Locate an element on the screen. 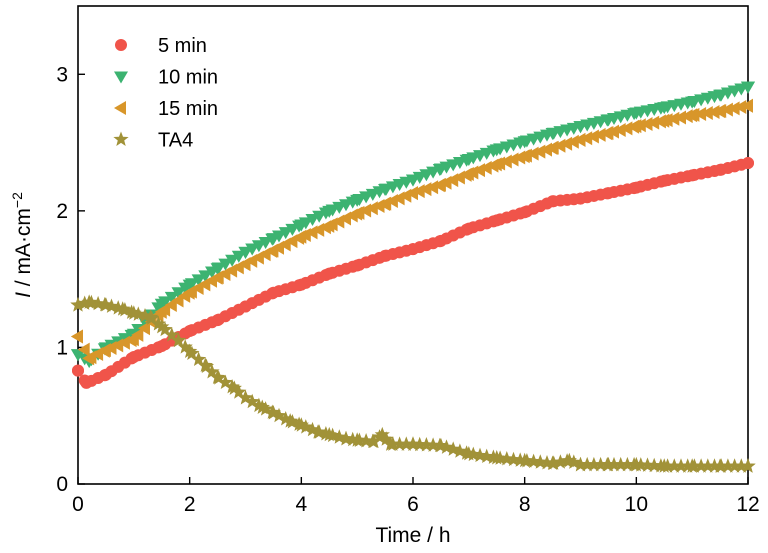  x-tick-label: 4 is located at coordinates (301, 504).